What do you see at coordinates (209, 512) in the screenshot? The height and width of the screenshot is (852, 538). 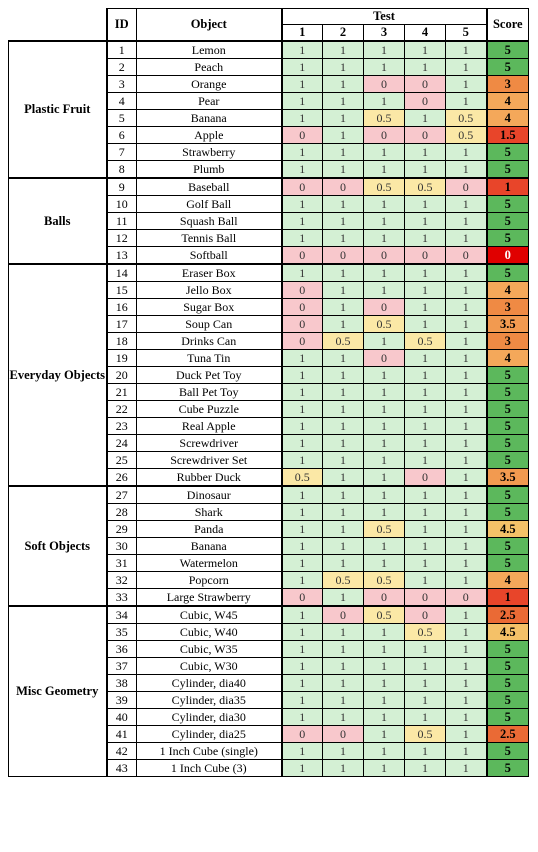 I see `object-cell: Shark` at bounding box center [209, 512].